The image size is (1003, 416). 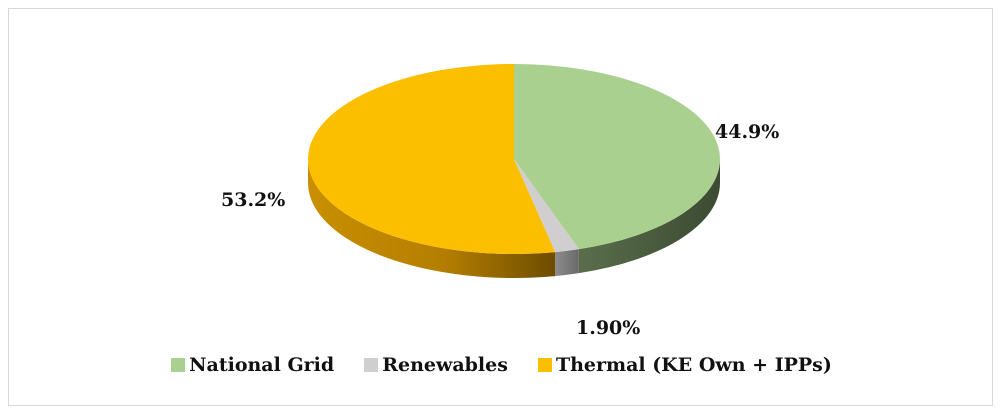 I want to click on pie-slice-thermal, so click(x=432, y=159).